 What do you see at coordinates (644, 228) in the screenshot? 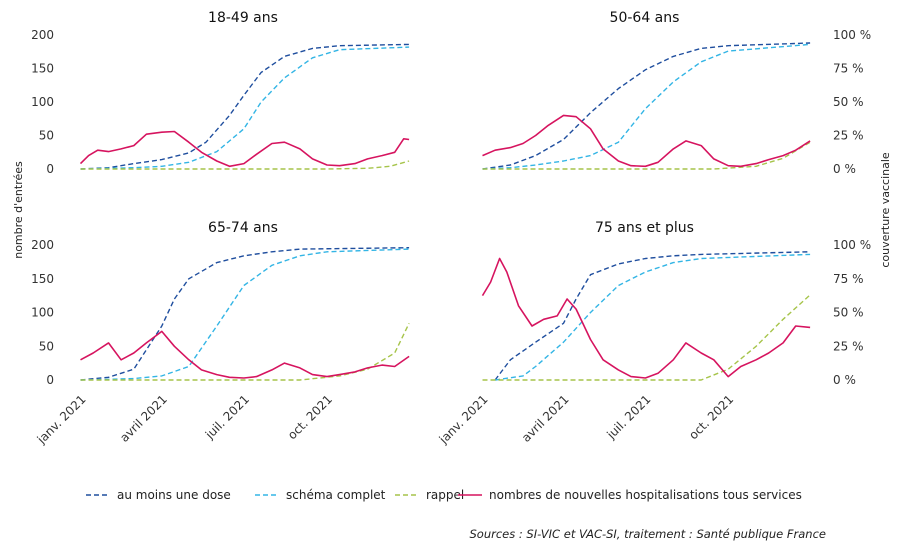
I see `panel-title: 75 ans et plus` at bounding box center [644, 228].